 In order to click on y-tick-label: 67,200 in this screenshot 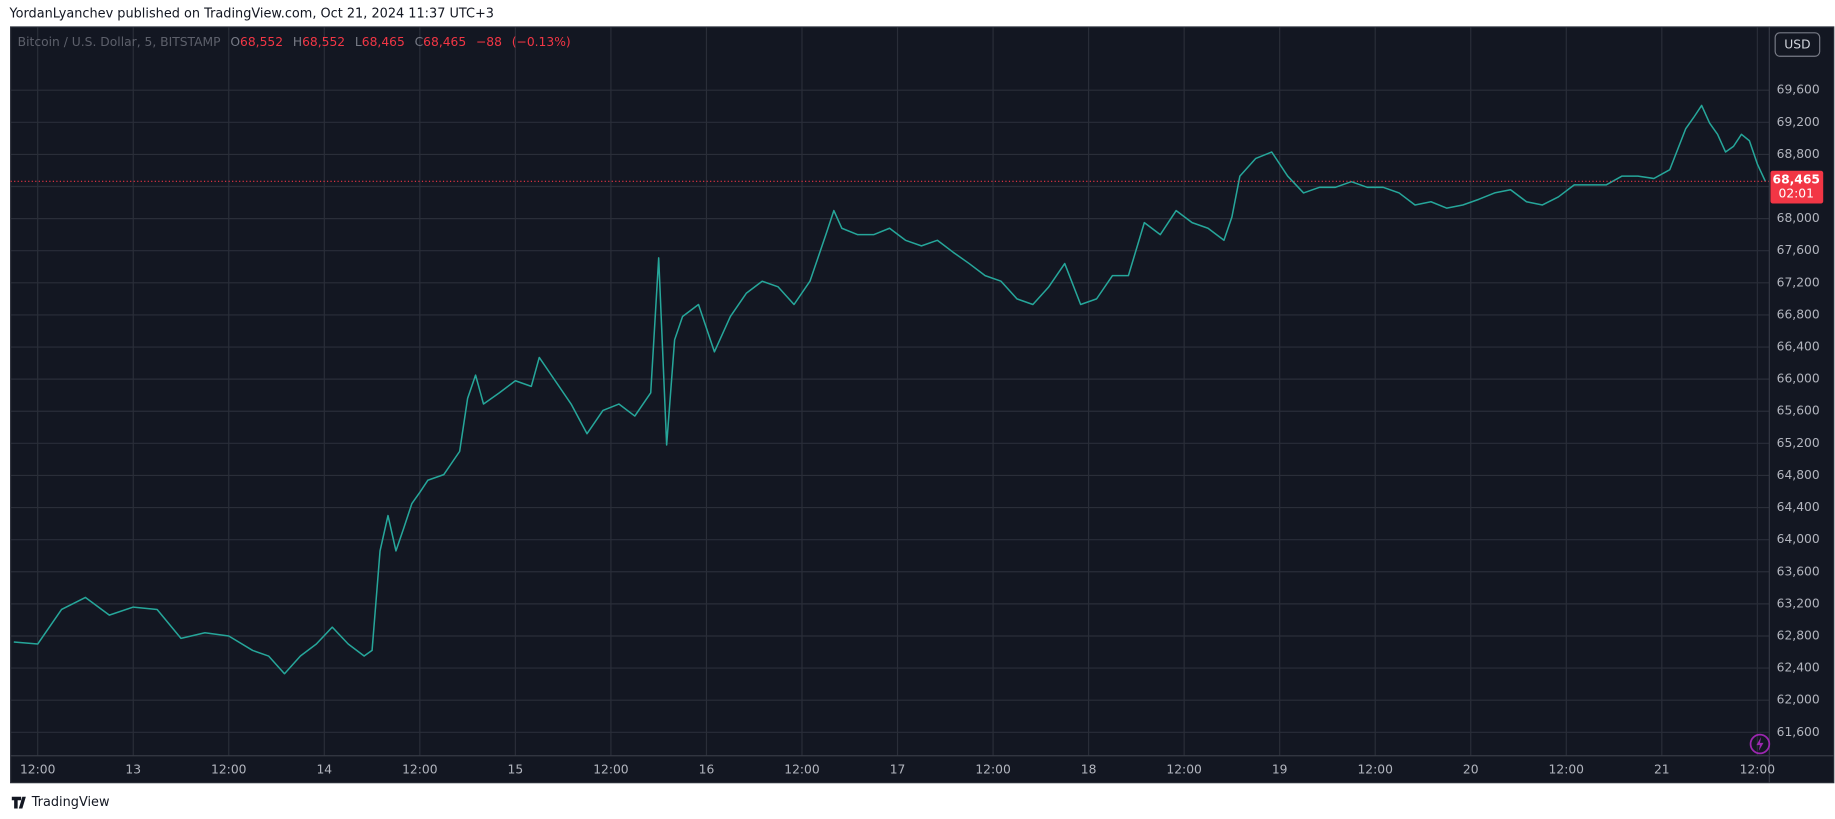, I will do `click(1798, 282)`.